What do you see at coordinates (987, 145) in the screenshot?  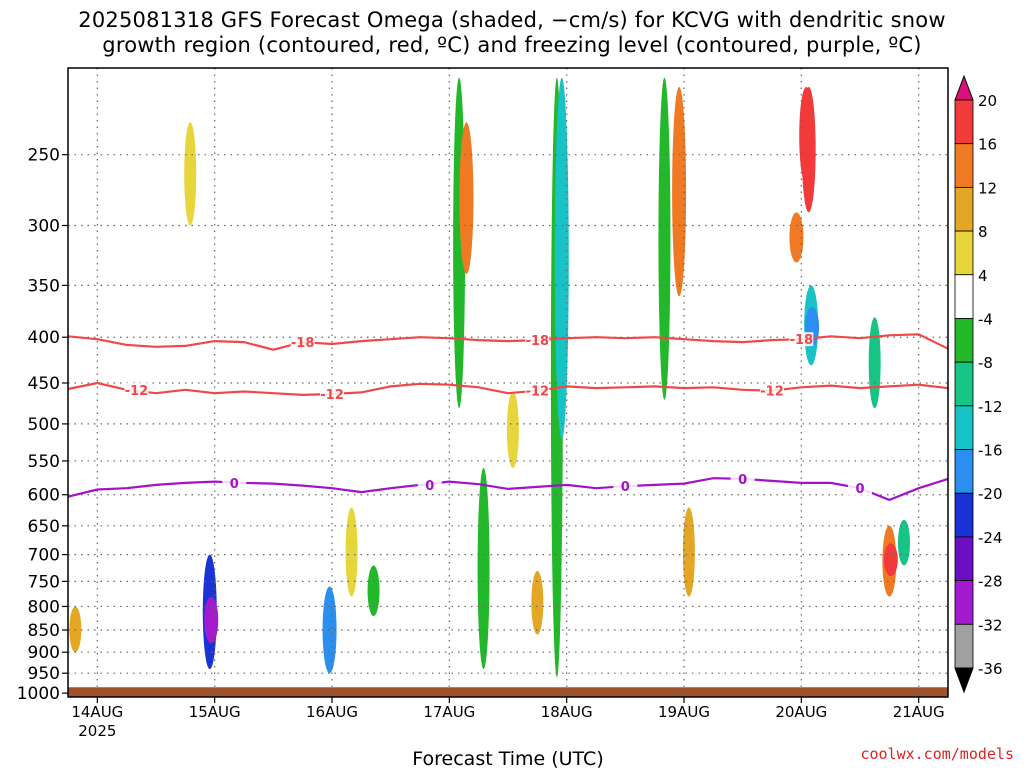 I see `colorbar-label: 16` at bounding box center [987, 145].